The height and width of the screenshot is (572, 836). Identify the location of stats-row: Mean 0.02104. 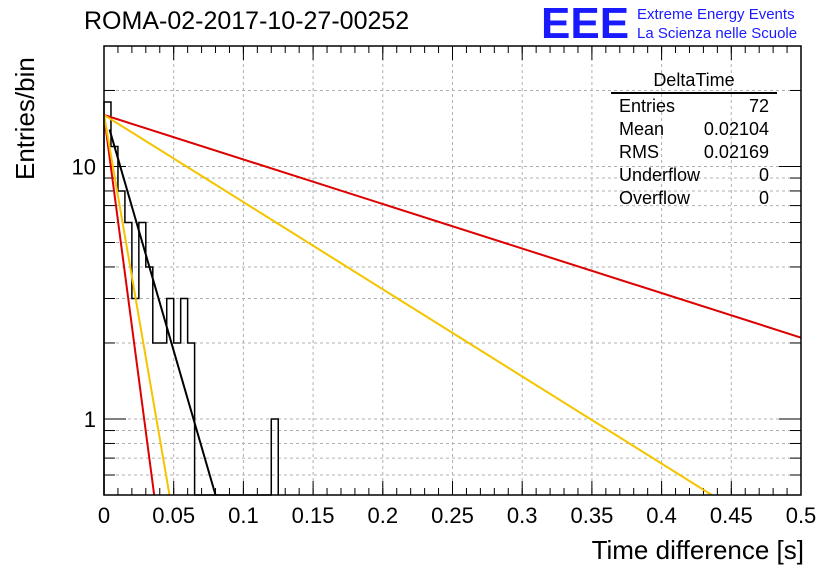
(694, 130).